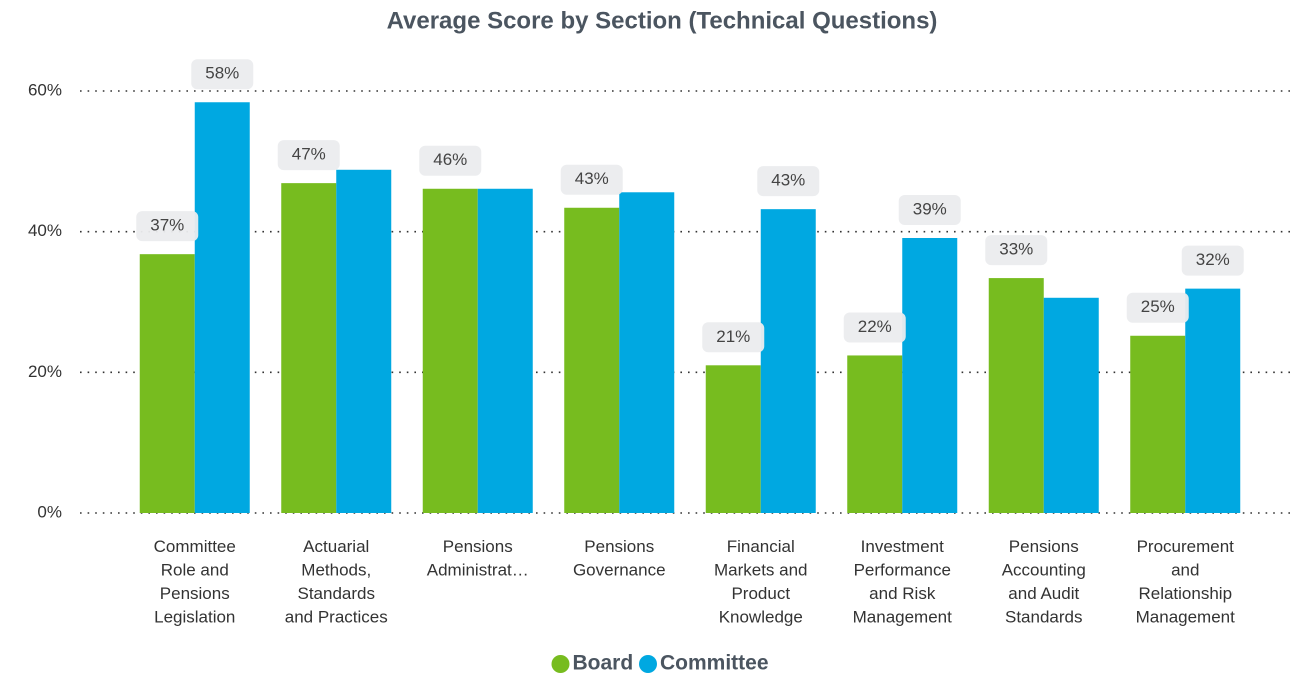 The height and width of the screenshot is (678, 1303). Describe the element at coordinates (619, 570) in the screenshot. I see `x-tick-label-line: Governance` at that location.